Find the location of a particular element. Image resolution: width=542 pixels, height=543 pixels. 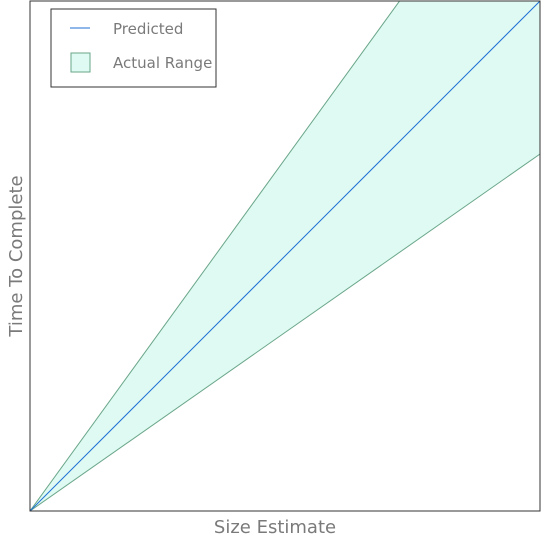

y-axis-label: Time To Complete is located at coordinates (16, 256).